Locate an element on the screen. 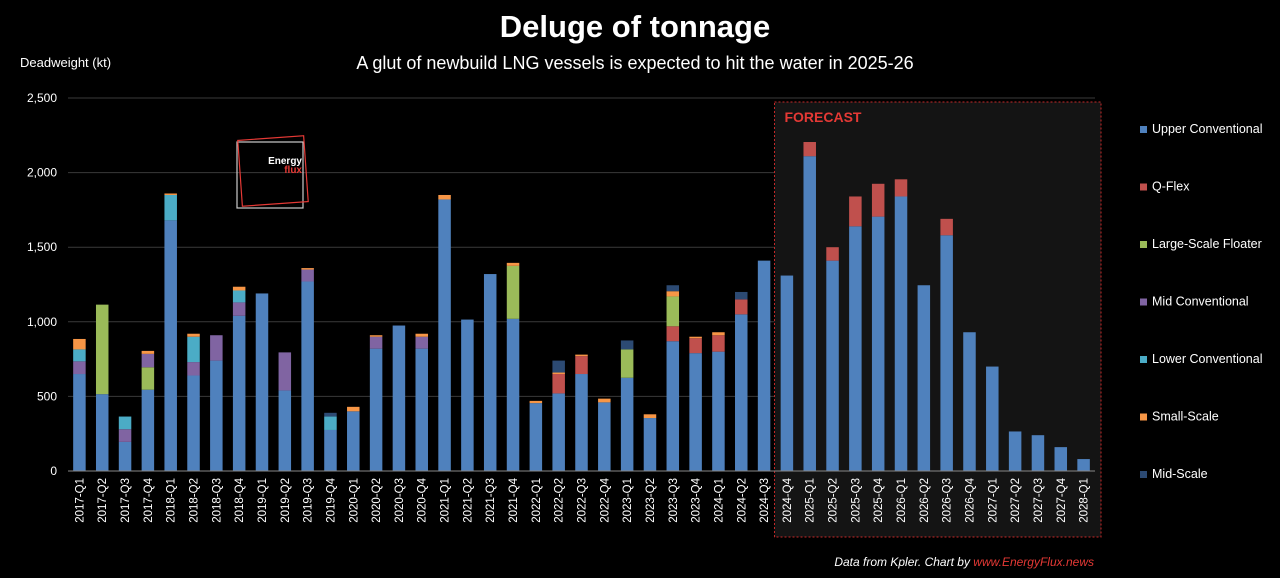 The width and height of the screenshot is (1280, 578). x-tick-label: 2018-Q2 is located at coordinates (195, 500).